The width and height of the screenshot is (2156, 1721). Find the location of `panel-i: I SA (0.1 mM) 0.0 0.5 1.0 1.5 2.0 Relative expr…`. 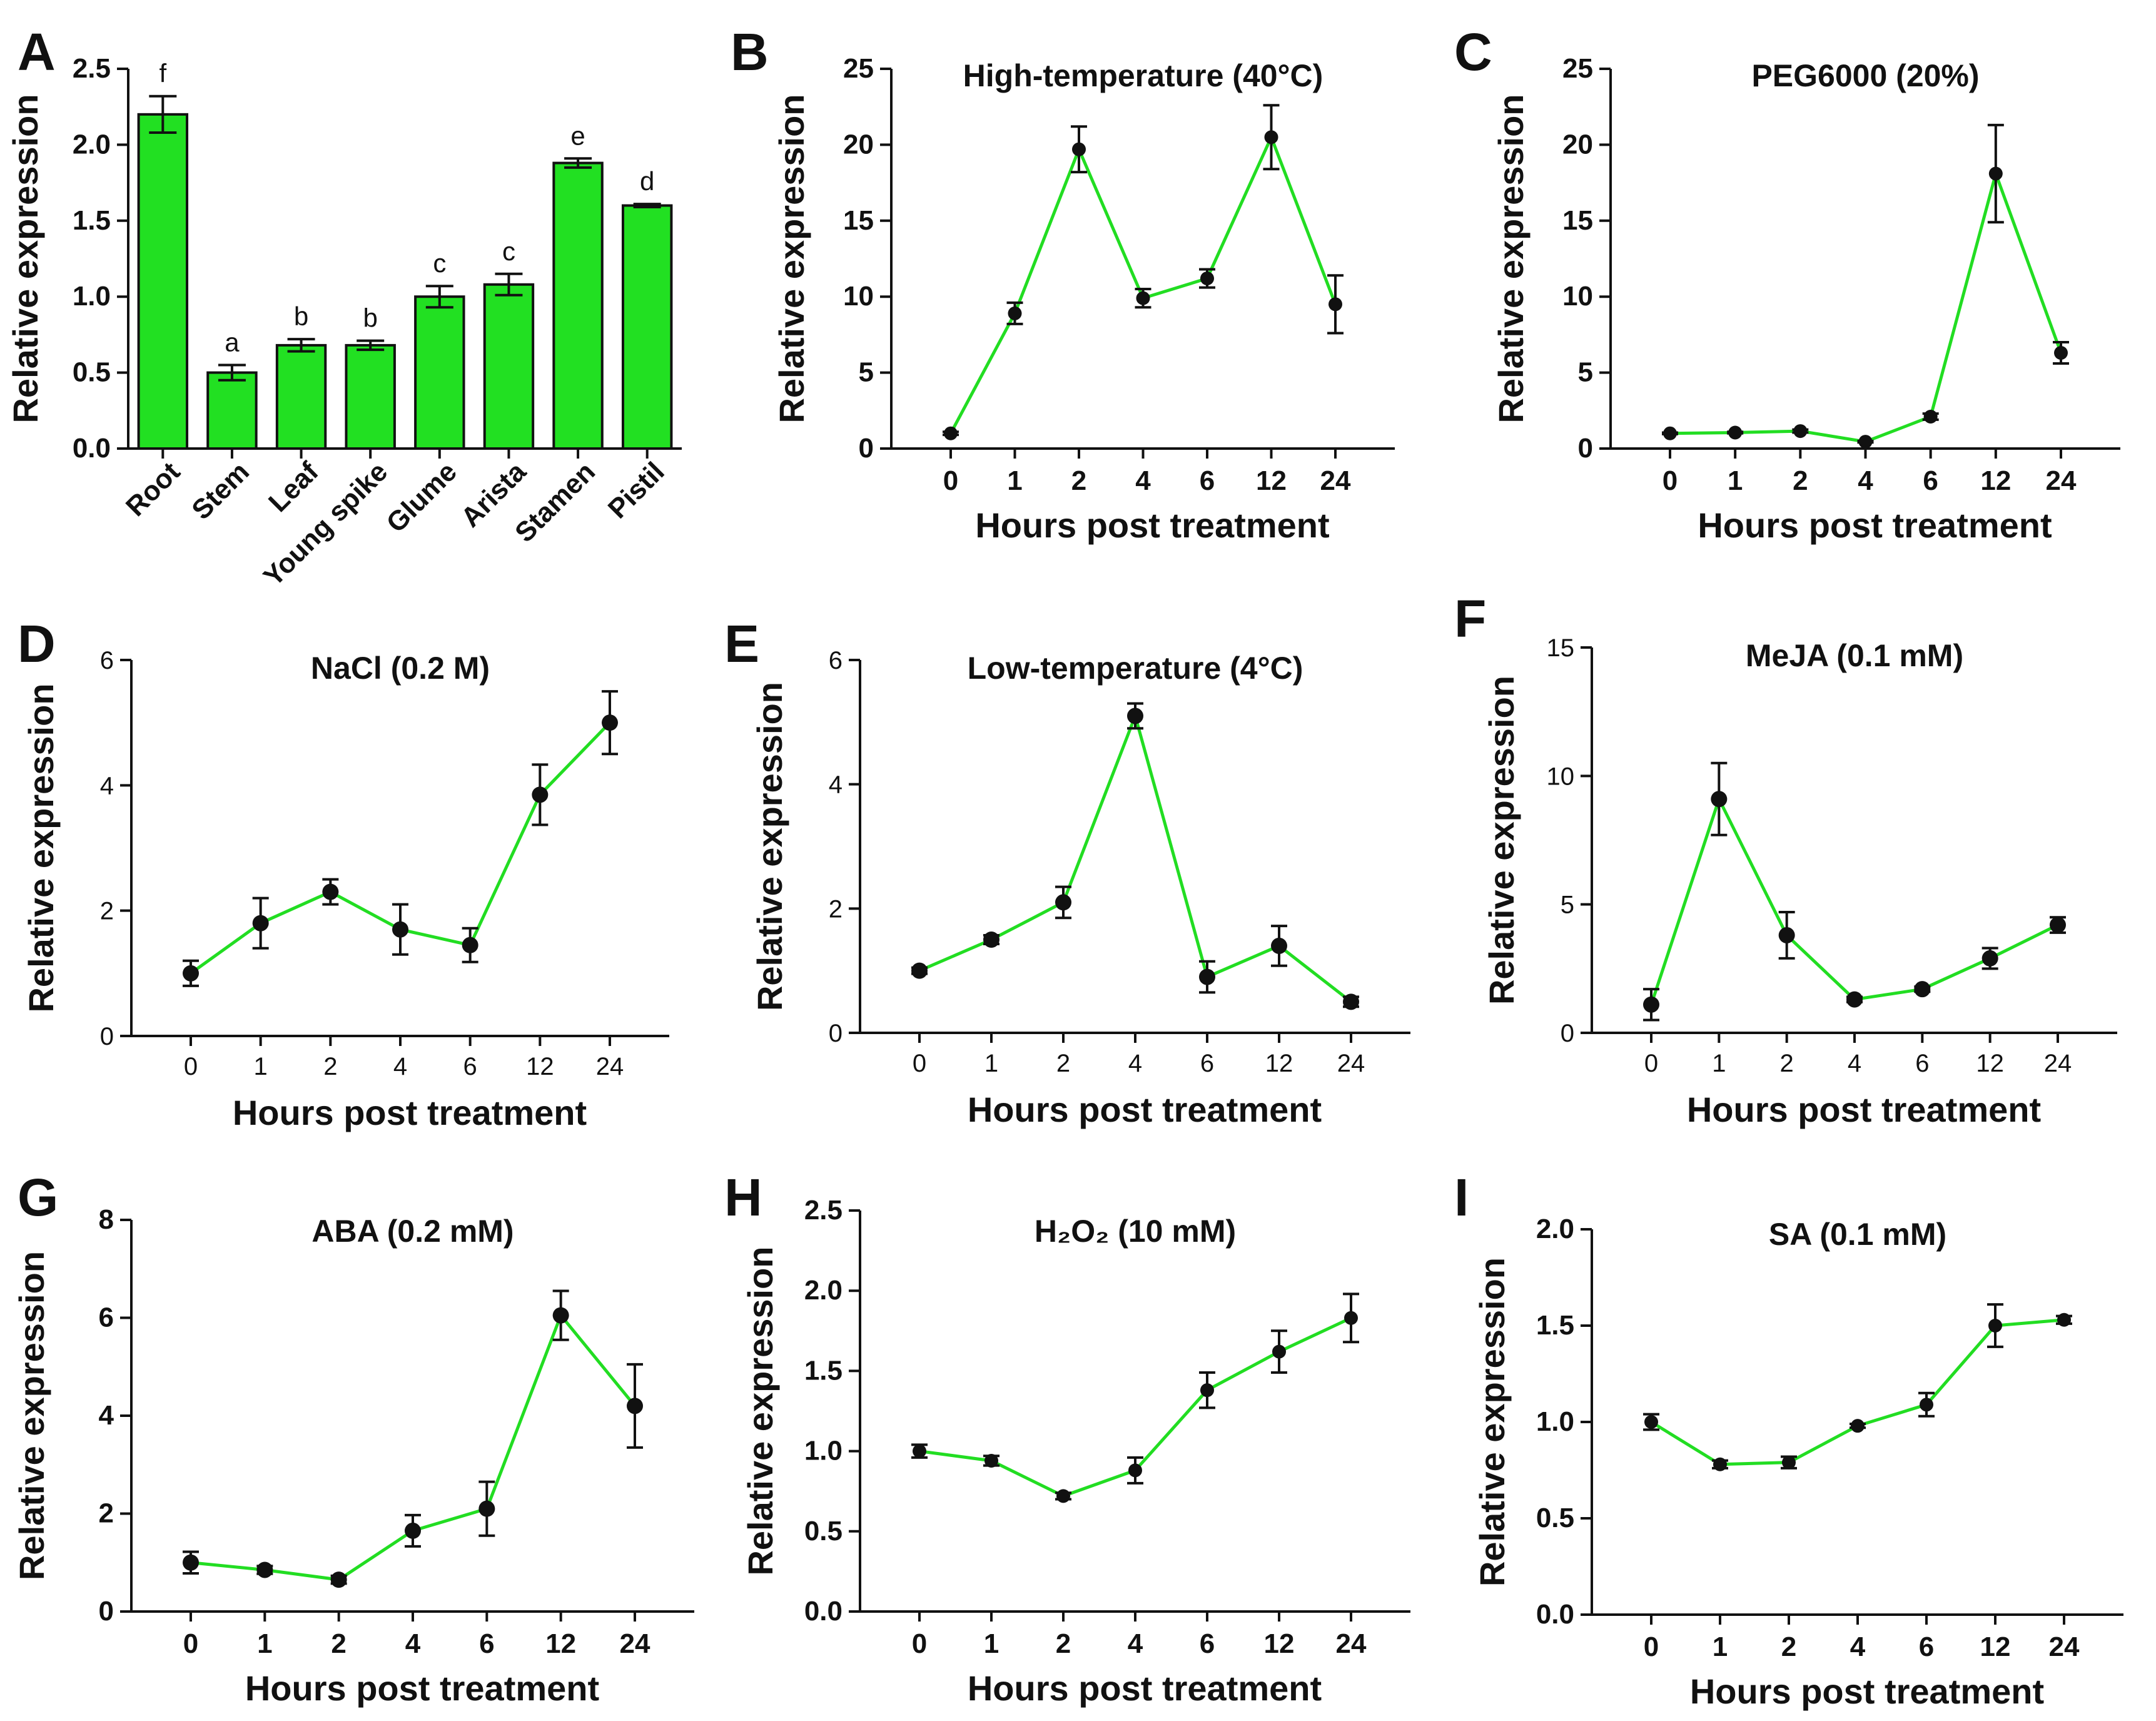

panel-i: I SA (0.1 mM) 0.0 0.5 1.0 1.5 2.0 Relative expr… is located at coordinates (1788, 1439).